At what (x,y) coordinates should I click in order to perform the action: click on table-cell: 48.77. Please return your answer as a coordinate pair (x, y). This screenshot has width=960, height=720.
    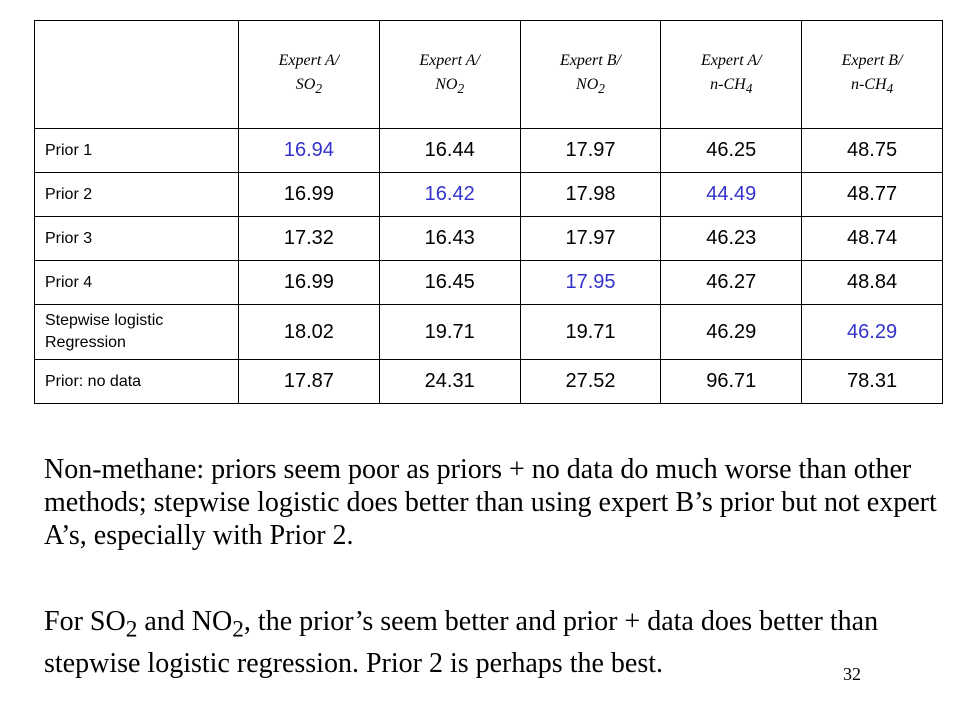
    Looking at the image, I should click on (872, 194).